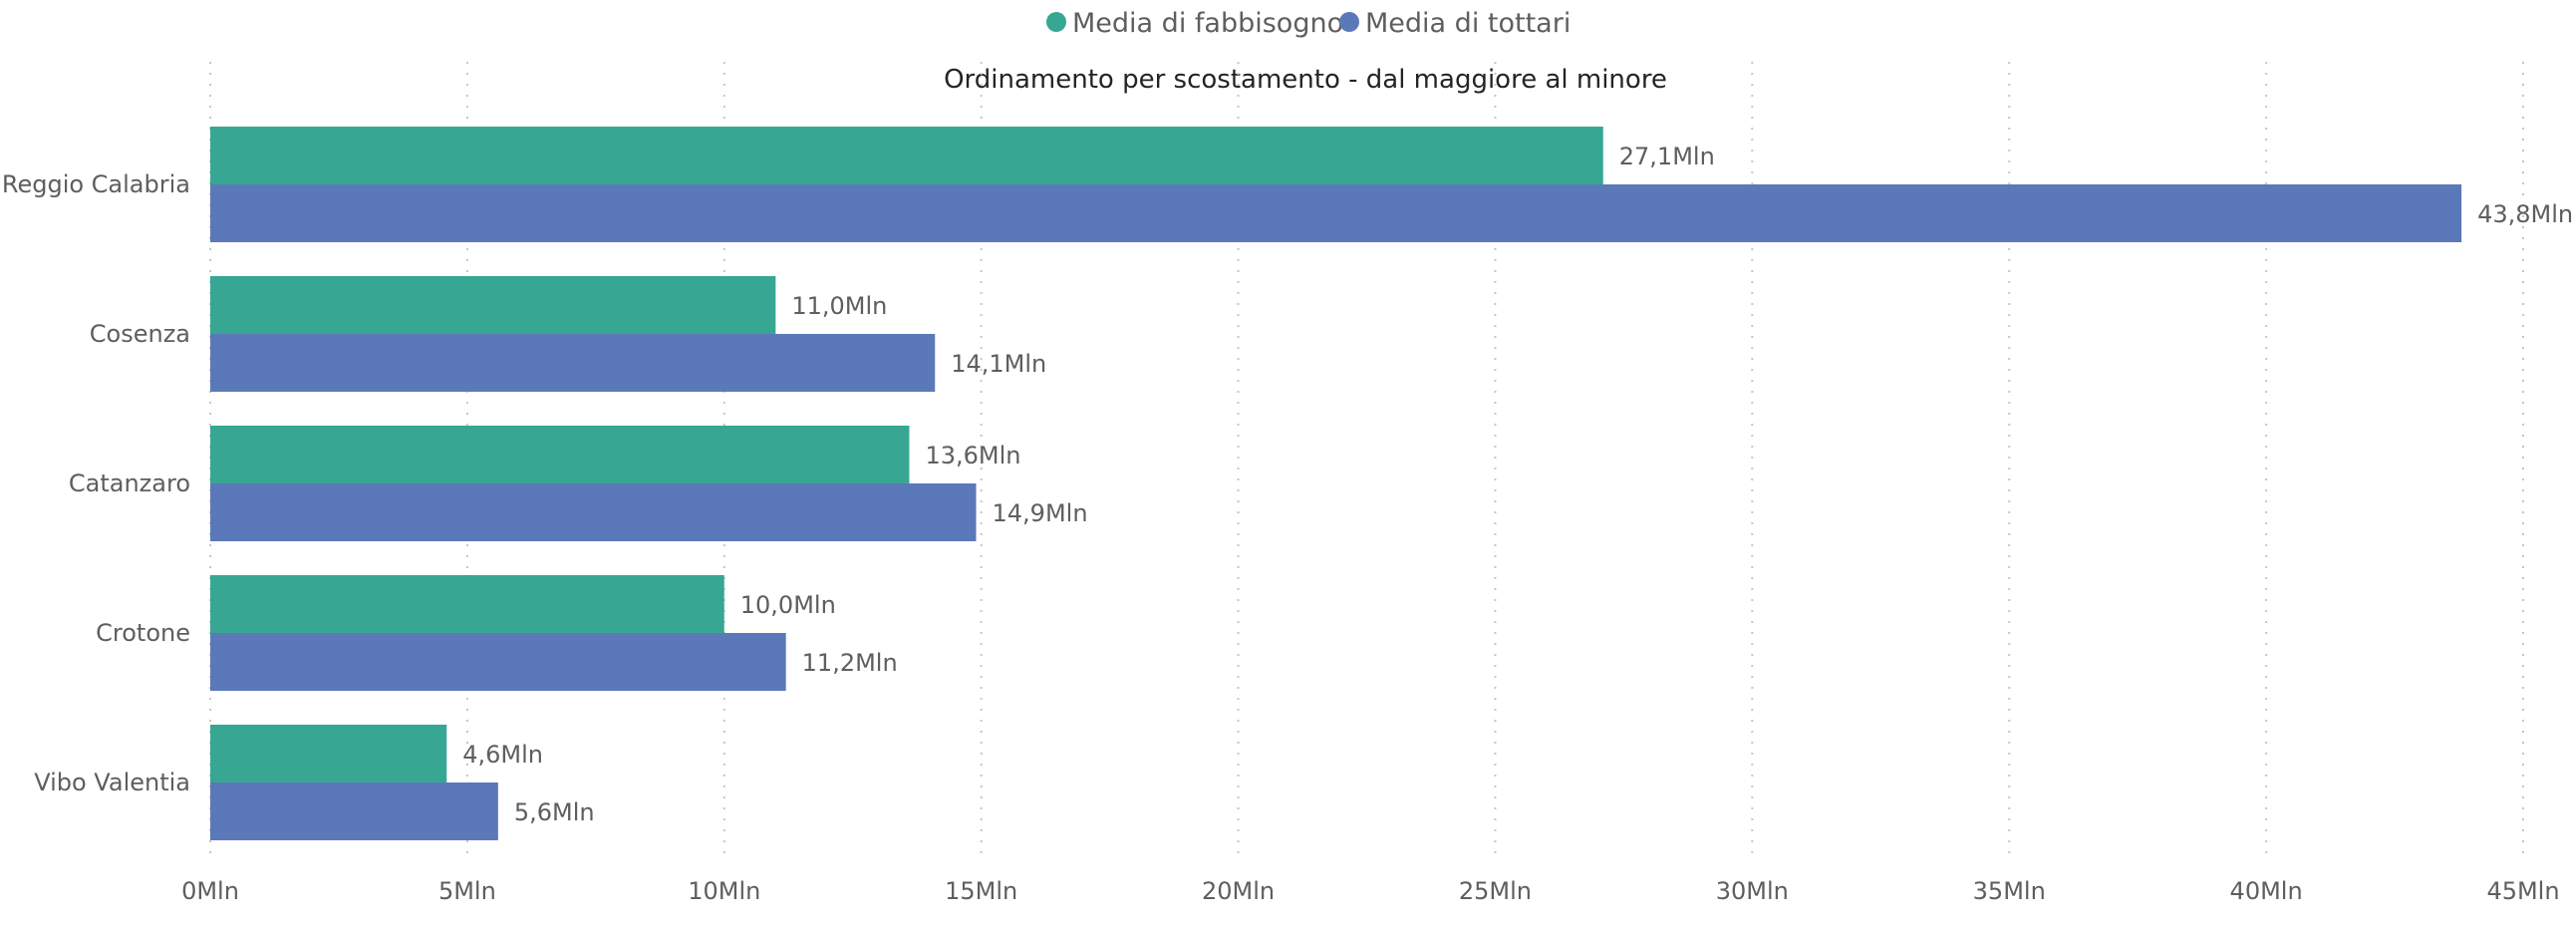 The height and width of the screenshot is (934, 2576). What do you see at coordinates (129, 483) in the screenshot?
I see `category-label: Catanzaro` at bounding box center [129, 483].